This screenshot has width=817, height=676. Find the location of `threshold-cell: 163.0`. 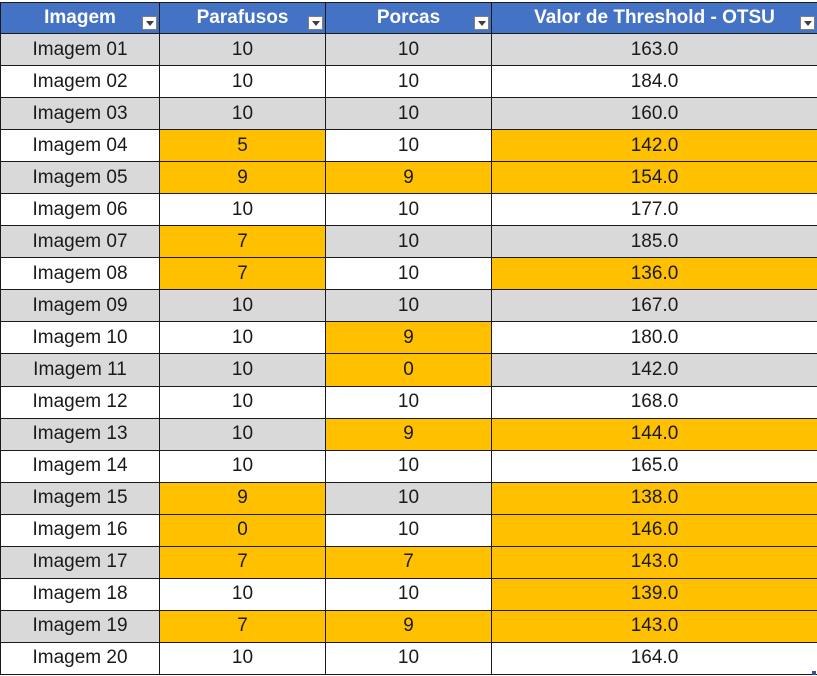

threshold-cell: 163.0 is located at coordinates (654, 49).